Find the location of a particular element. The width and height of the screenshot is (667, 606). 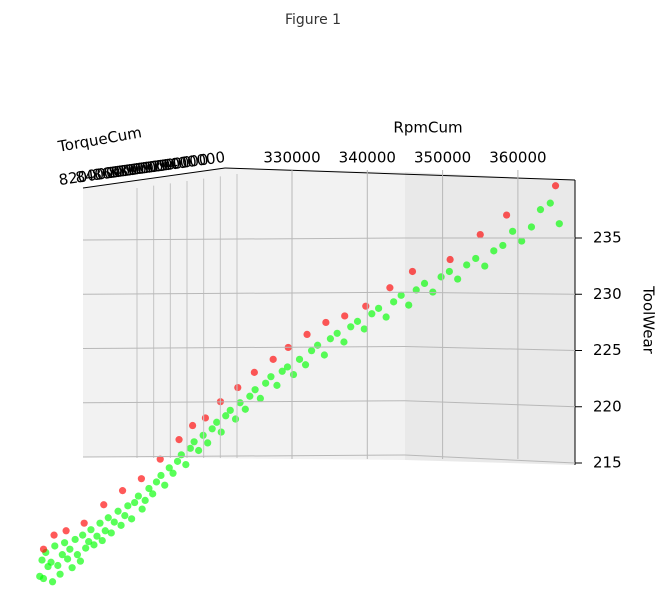

z-tick-label: 235 is located at coordinates (607, 238).